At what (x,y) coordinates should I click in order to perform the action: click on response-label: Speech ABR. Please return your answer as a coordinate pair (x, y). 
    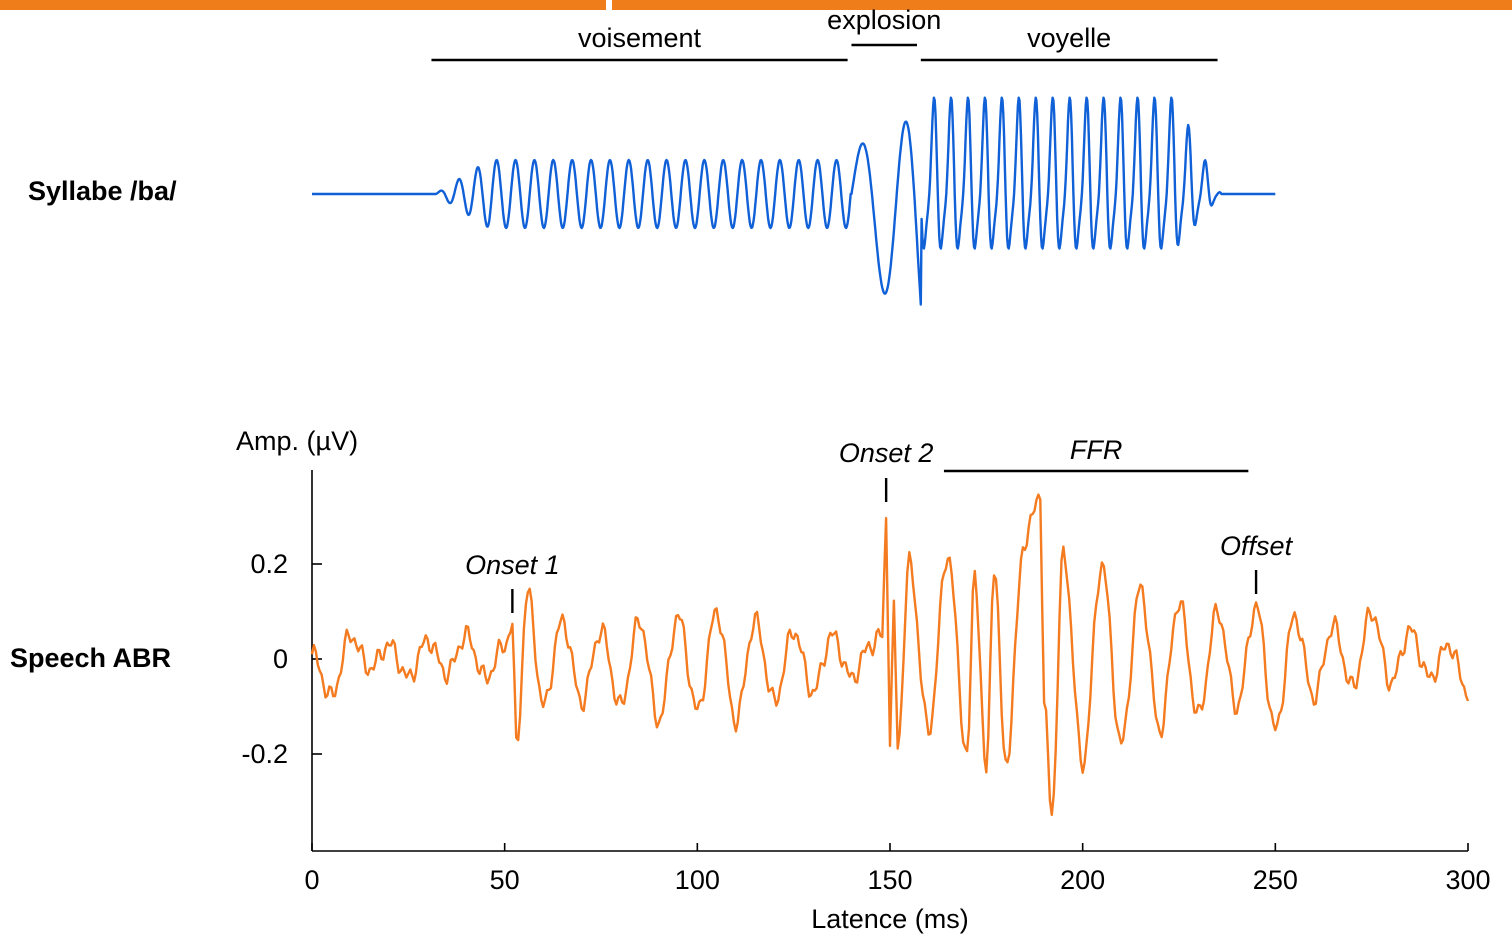
    Looking at the image, I should click on (90, 658).